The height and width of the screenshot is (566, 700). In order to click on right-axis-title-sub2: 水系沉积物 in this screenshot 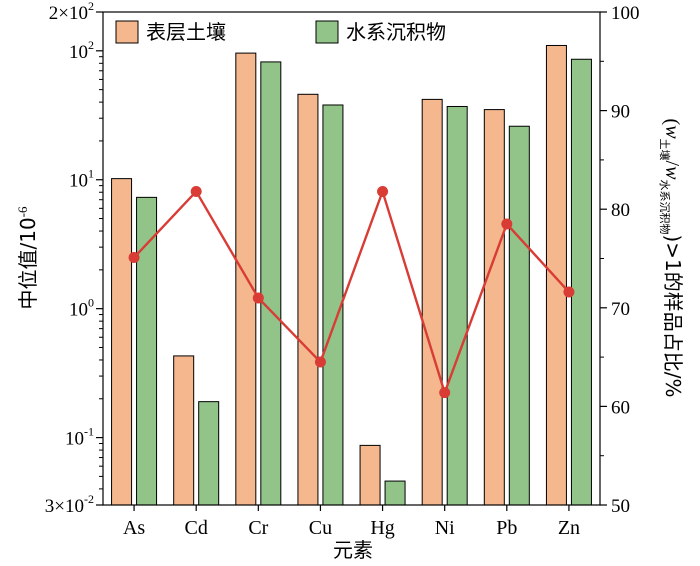, I will do `click(665, 206)`.